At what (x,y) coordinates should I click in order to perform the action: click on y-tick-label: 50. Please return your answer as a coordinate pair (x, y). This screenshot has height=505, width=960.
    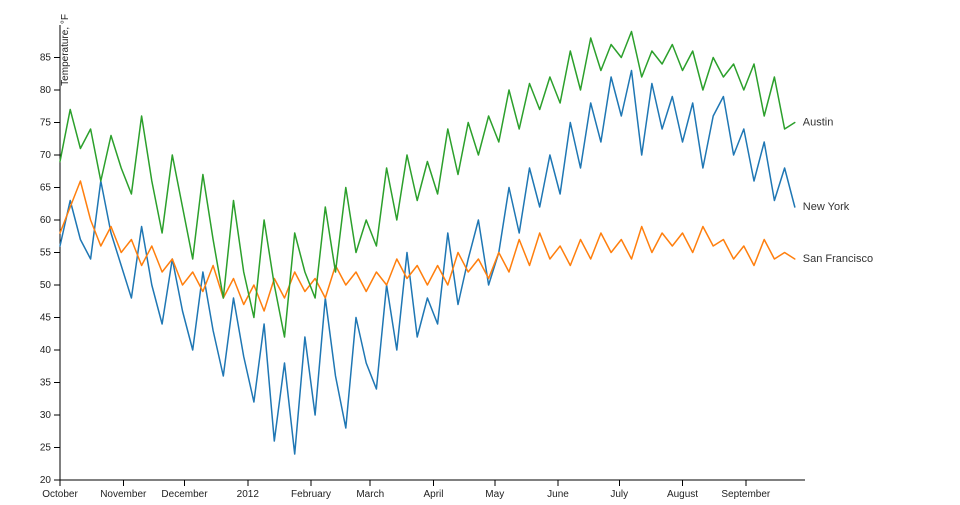
    Looking at the image, I should click on (46, 285).